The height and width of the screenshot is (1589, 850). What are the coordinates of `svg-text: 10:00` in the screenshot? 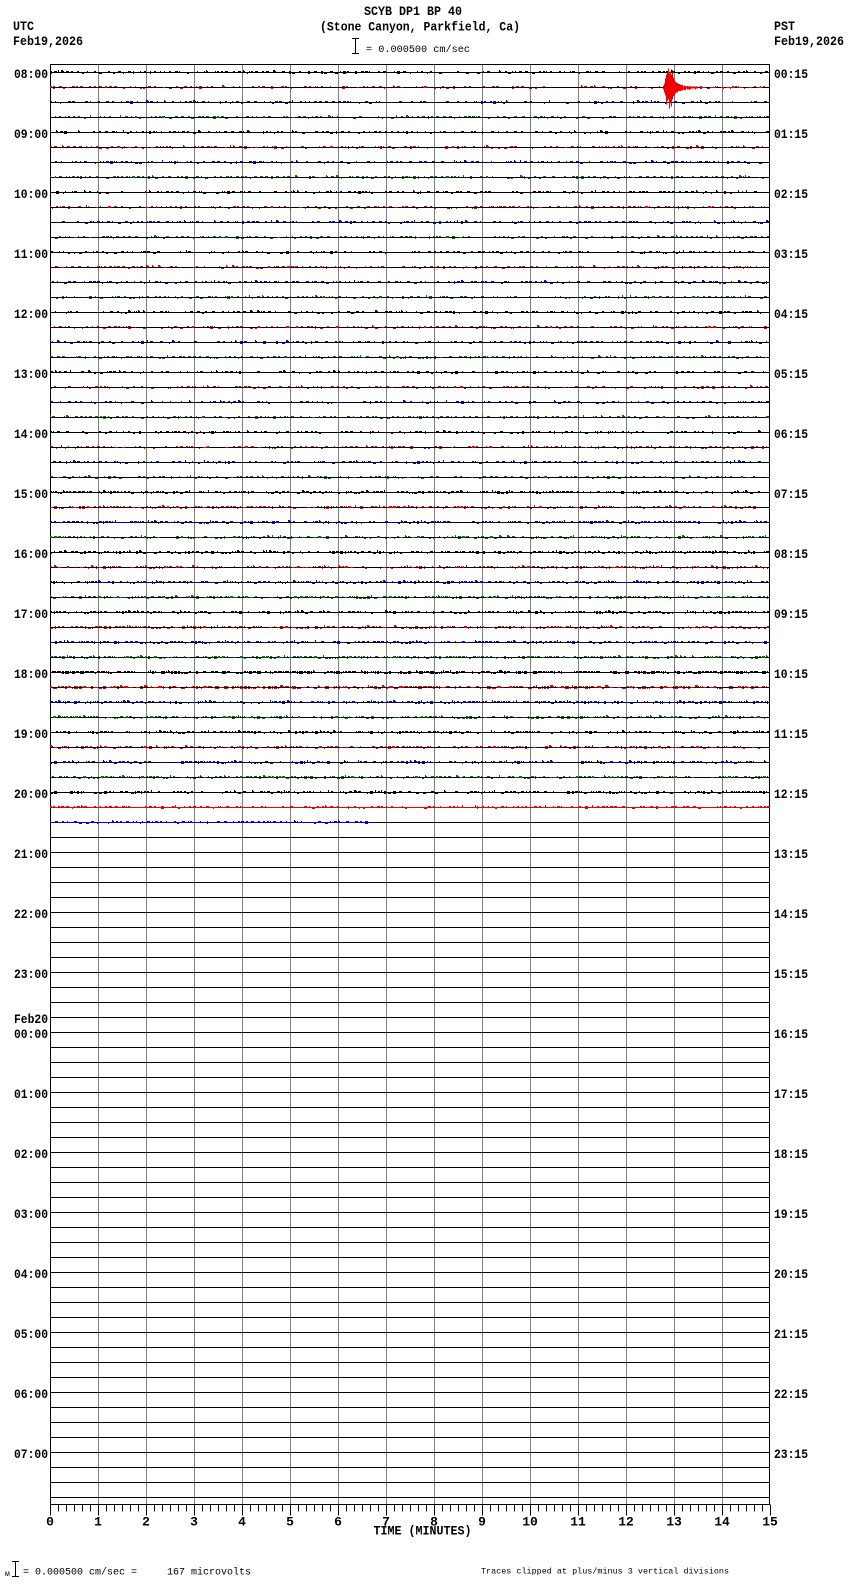 It's located at (31, 194).